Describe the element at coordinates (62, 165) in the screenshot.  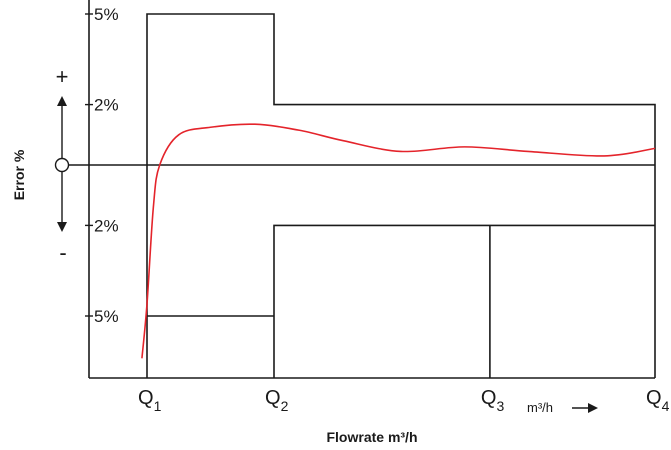
I see `zero-circle-icon` at that location.